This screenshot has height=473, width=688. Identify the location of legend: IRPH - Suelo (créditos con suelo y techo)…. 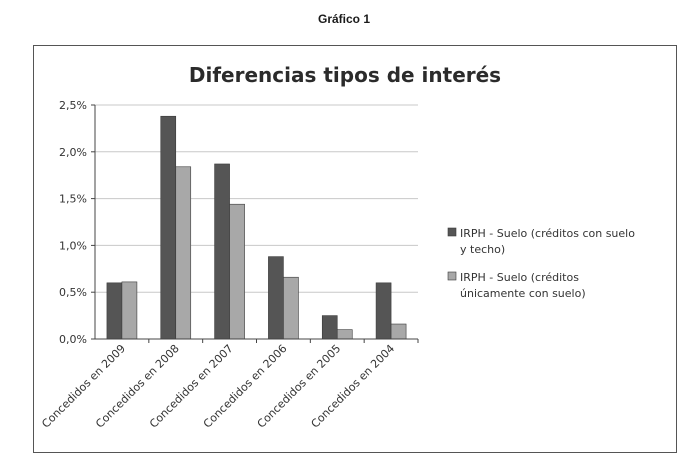
(541, 263).